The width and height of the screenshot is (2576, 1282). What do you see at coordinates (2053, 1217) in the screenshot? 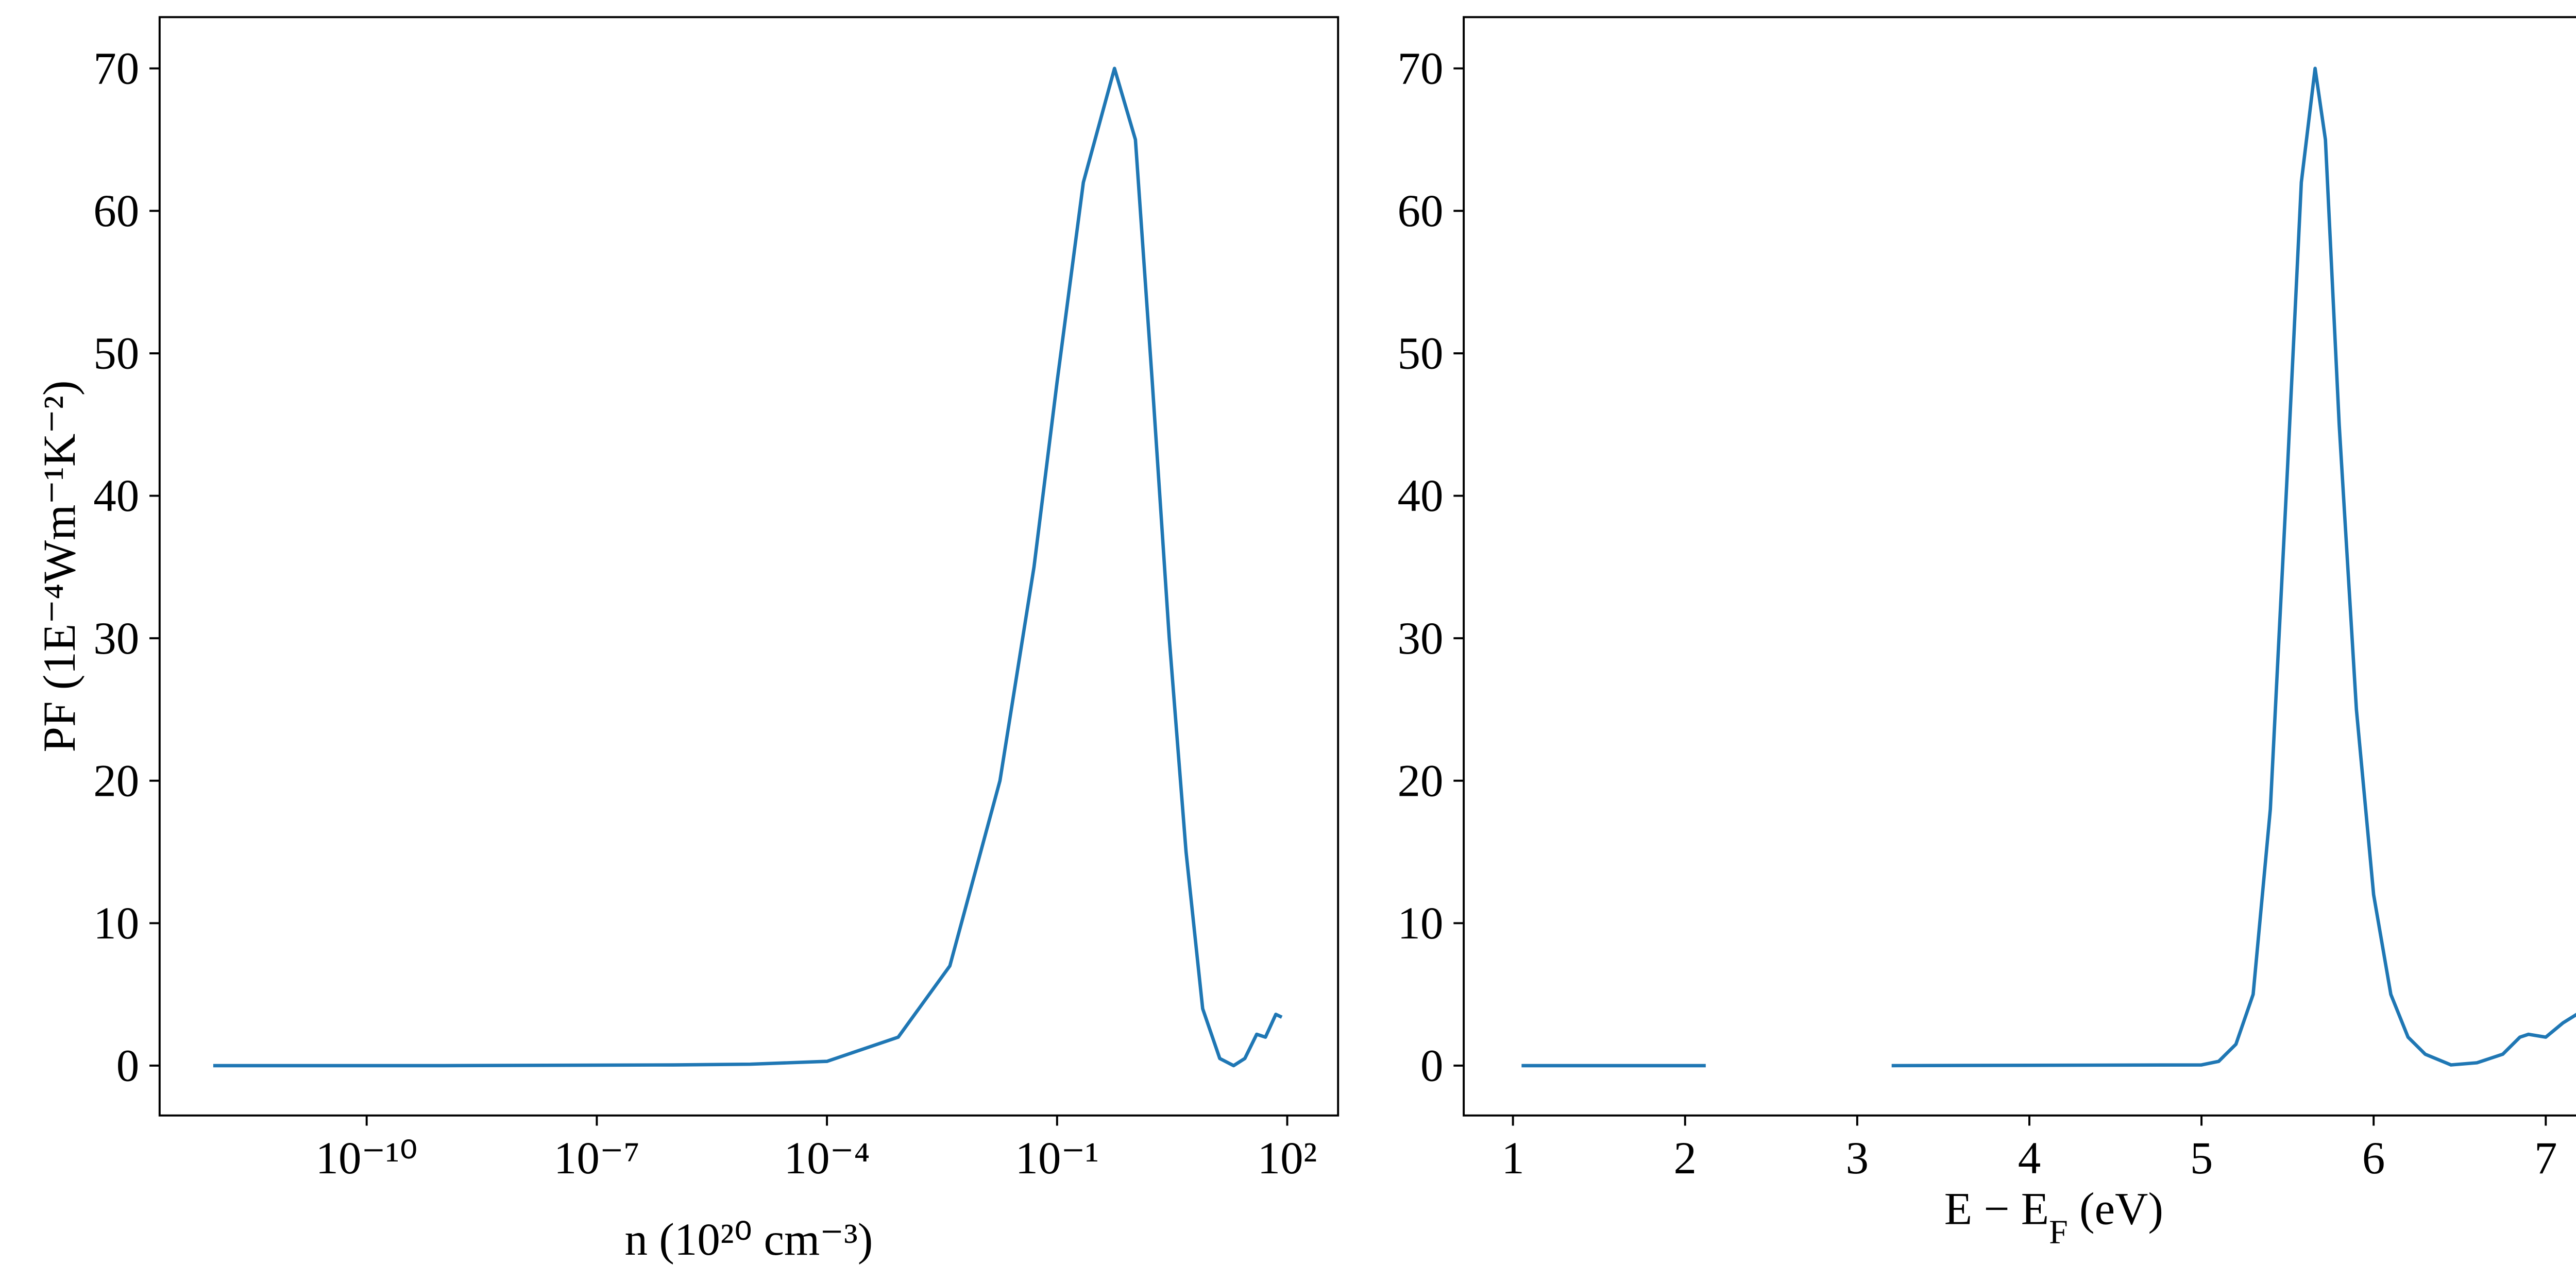
I see `x-axis-label: E − EF (eV)` at bounding box center [2053, 1217].